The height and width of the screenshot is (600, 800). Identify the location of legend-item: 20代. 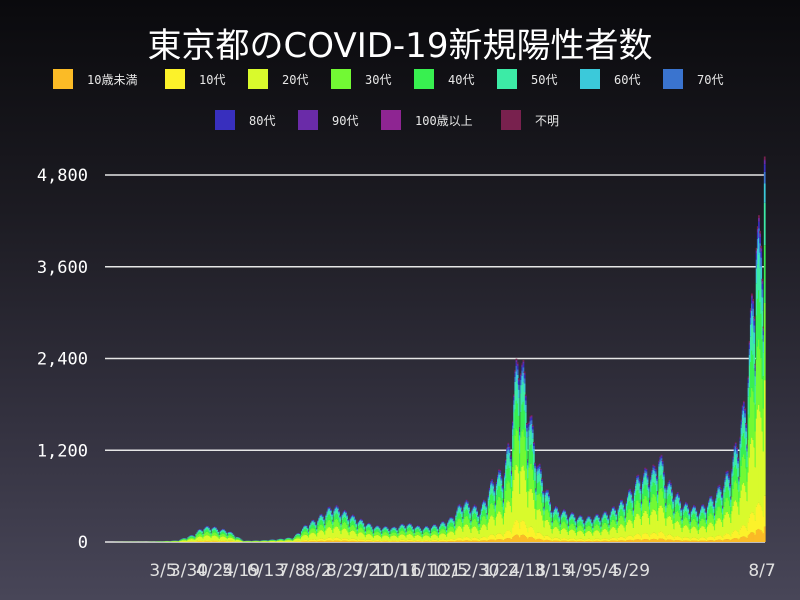
(278, 79).